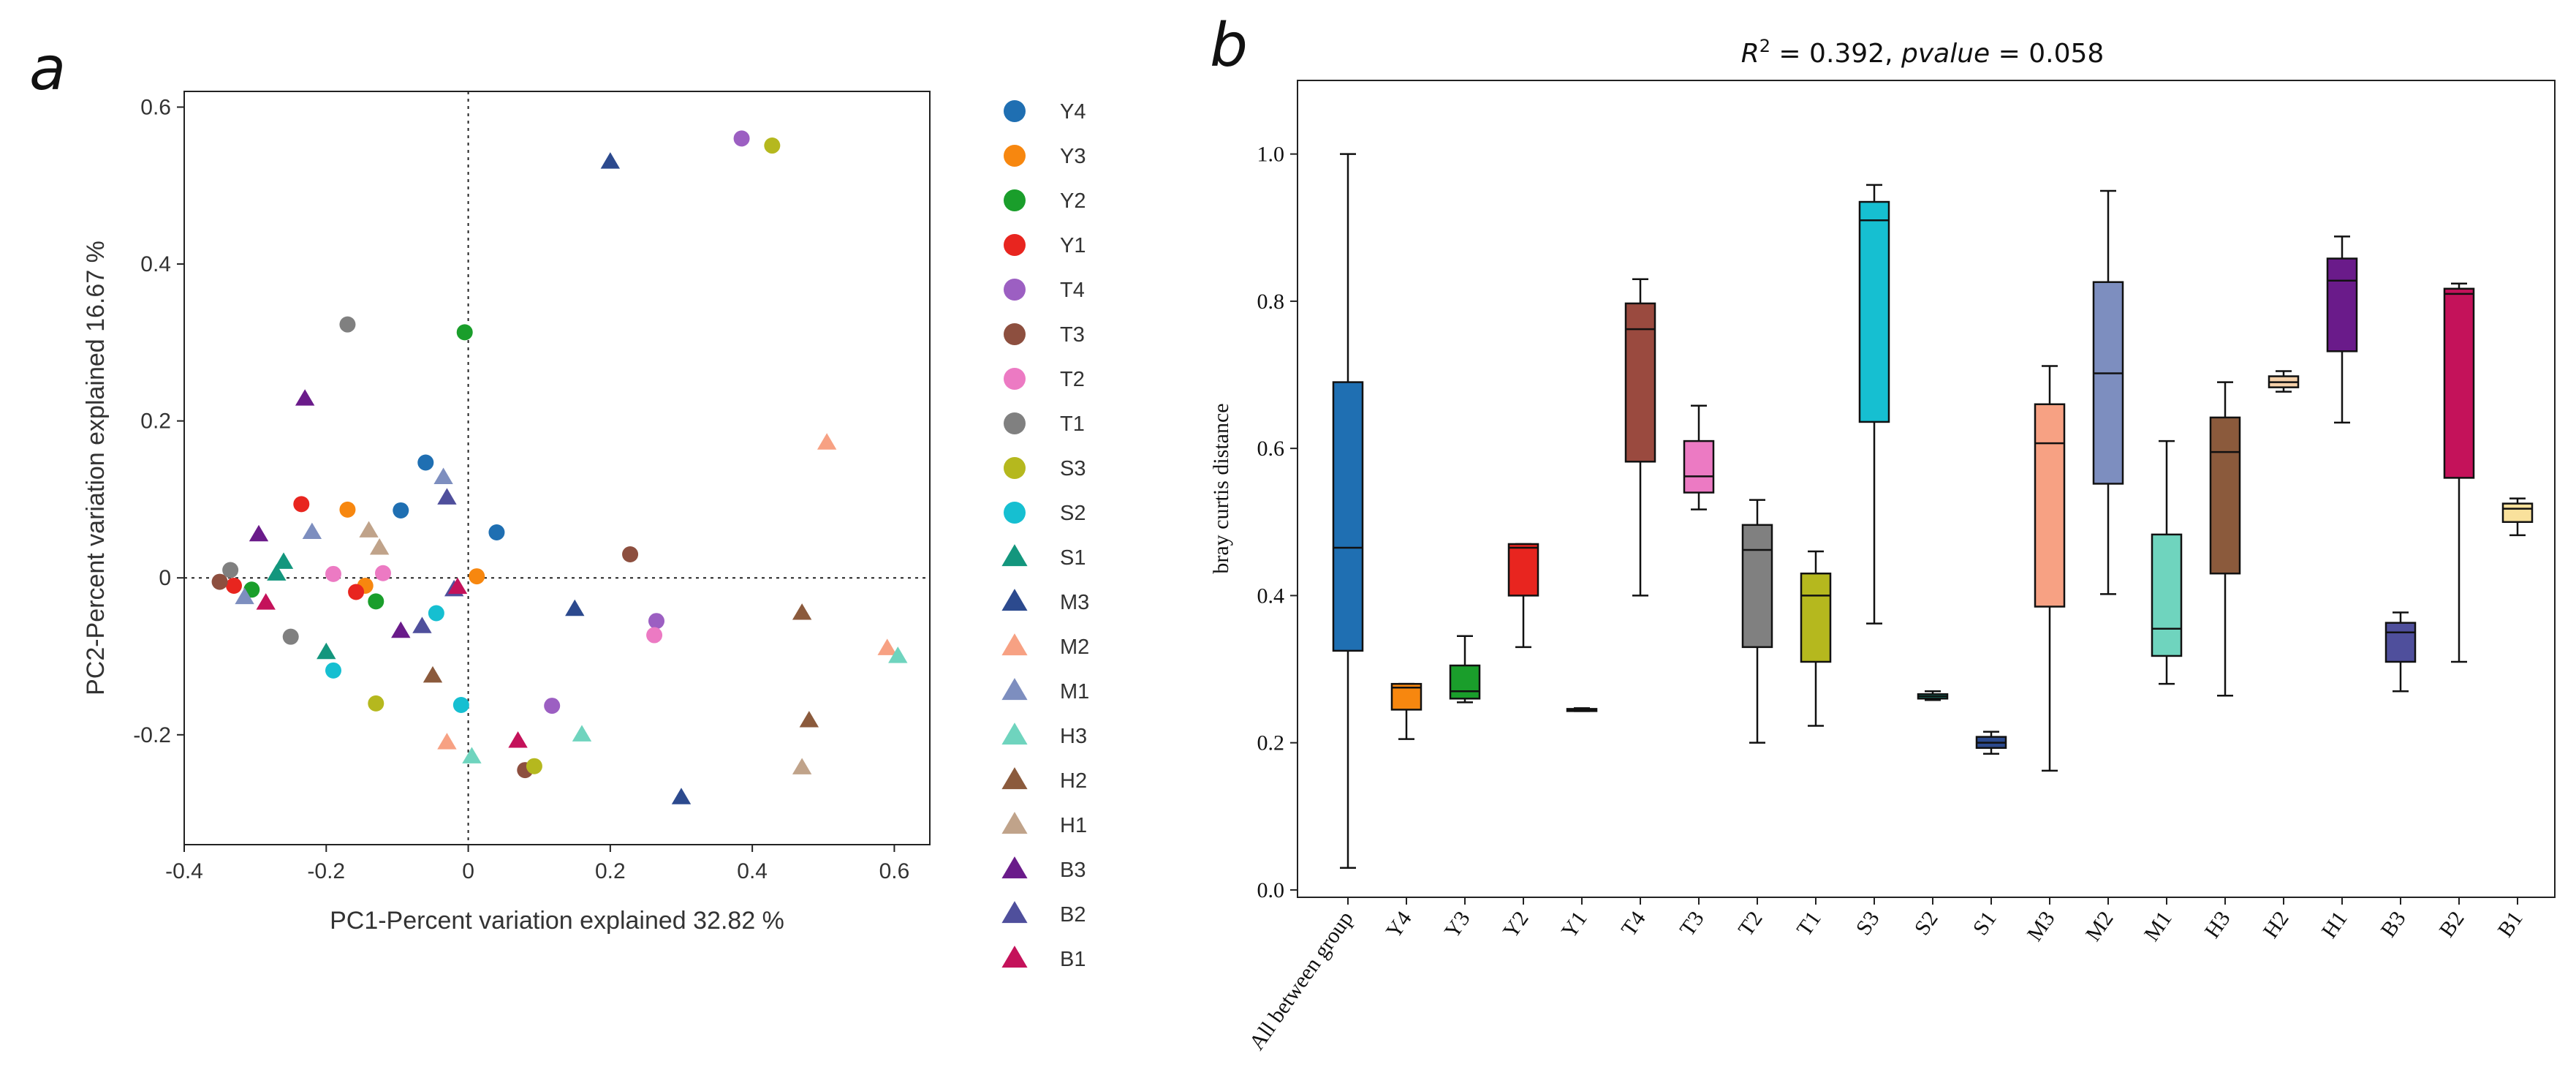 Image resolution: width=2576 pixels, height=1075 pixels. What do you see at coordinates (1809, 923) in the screenshot?
I see `x-tick-label: T1` at bounding box center [1809, 923].